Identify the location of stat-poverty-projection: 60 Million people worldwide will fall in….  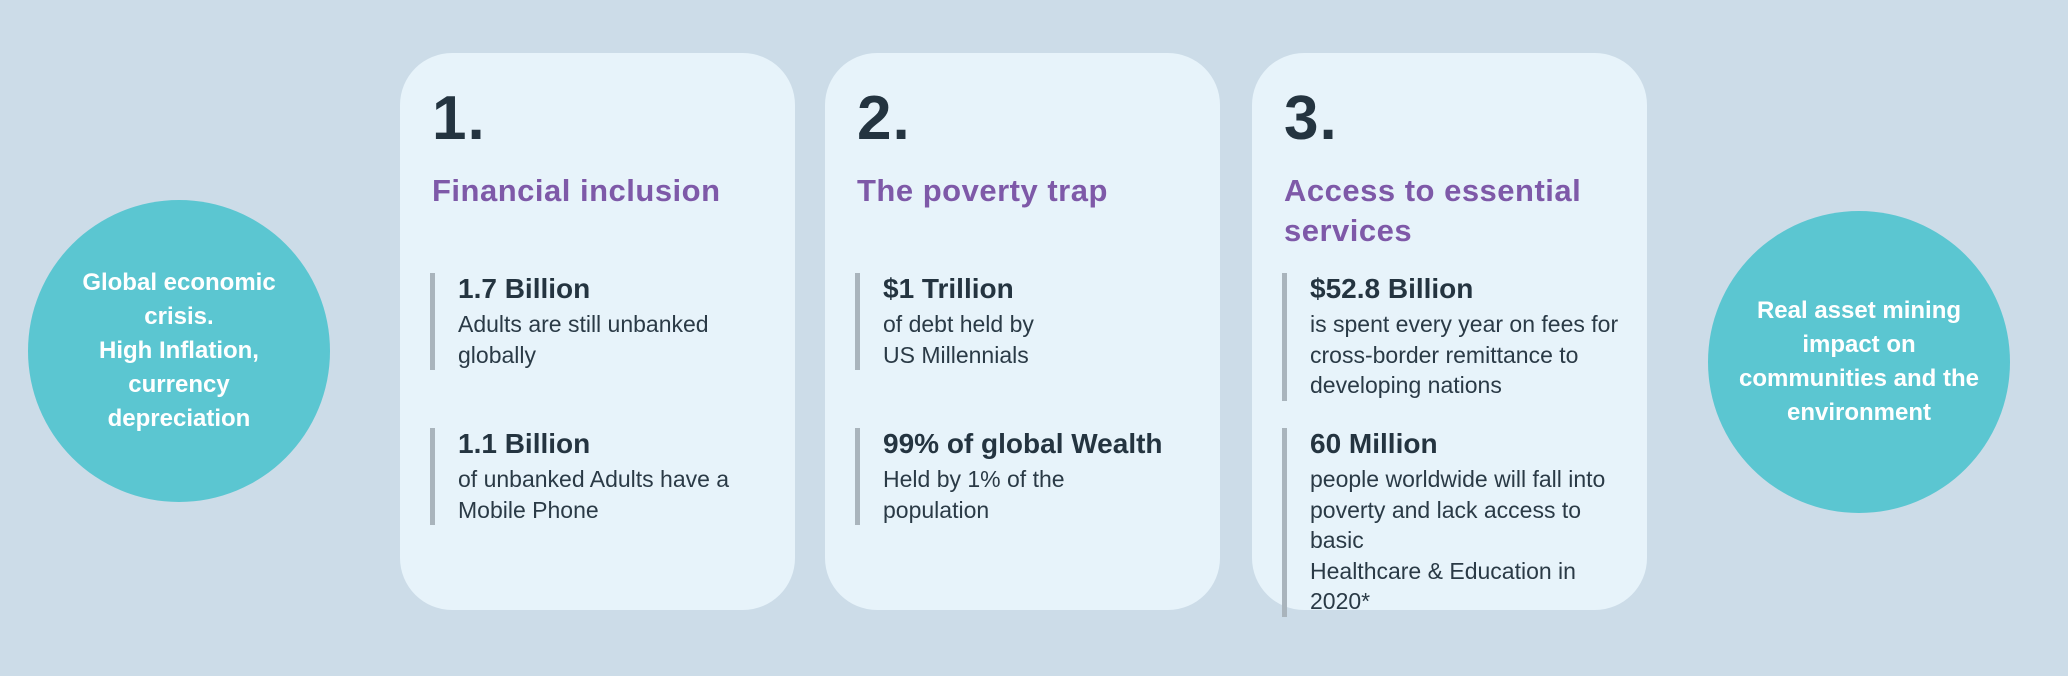
(1455, 522).